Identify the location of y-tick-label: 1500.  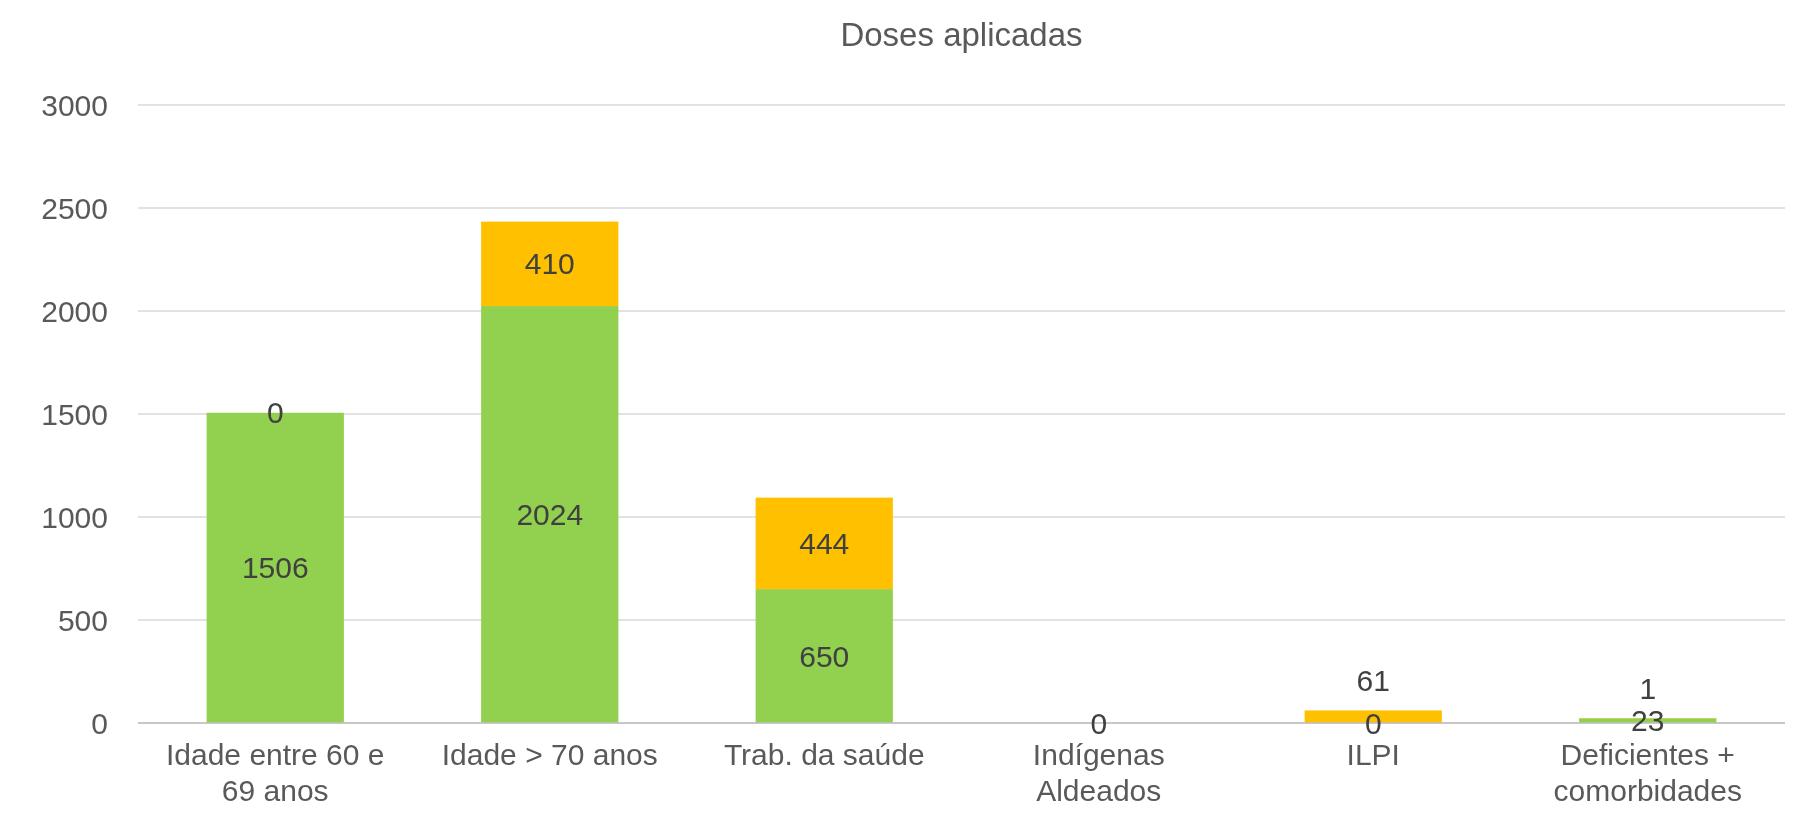
(74, 414).